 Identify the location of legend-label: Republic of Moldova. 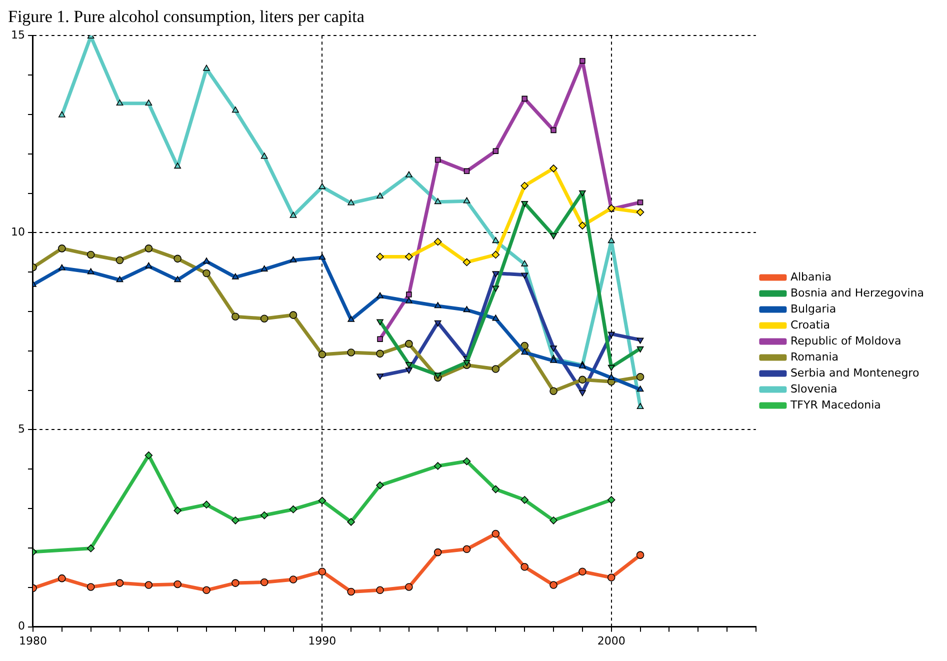
(846, 341).